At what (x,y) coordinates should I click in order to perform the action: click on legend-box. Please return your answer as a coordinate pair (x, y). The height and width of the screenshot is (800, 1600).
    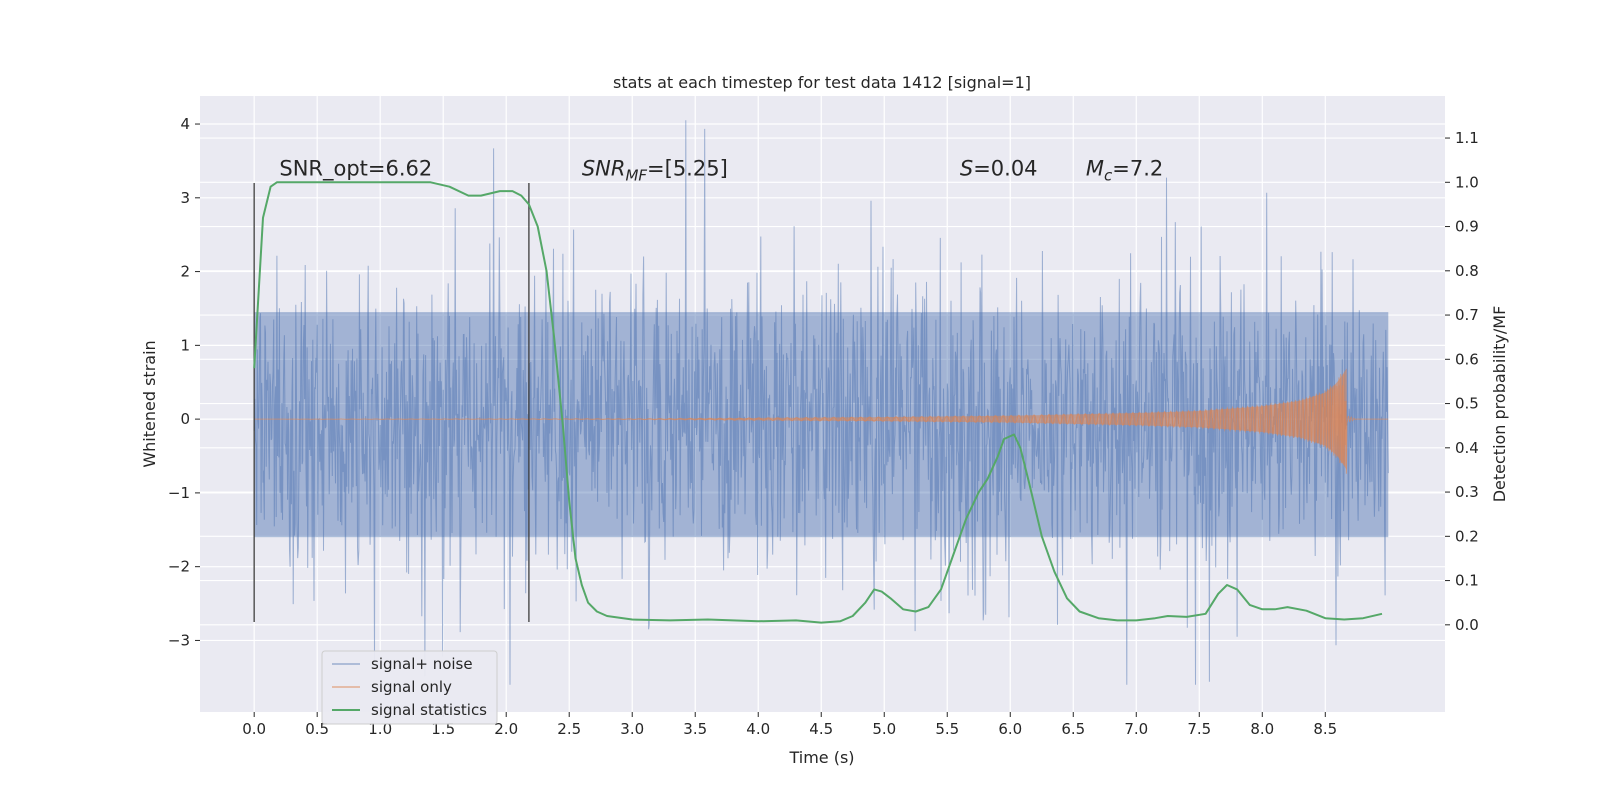
    Looking at the image, I should click on (409, 687).